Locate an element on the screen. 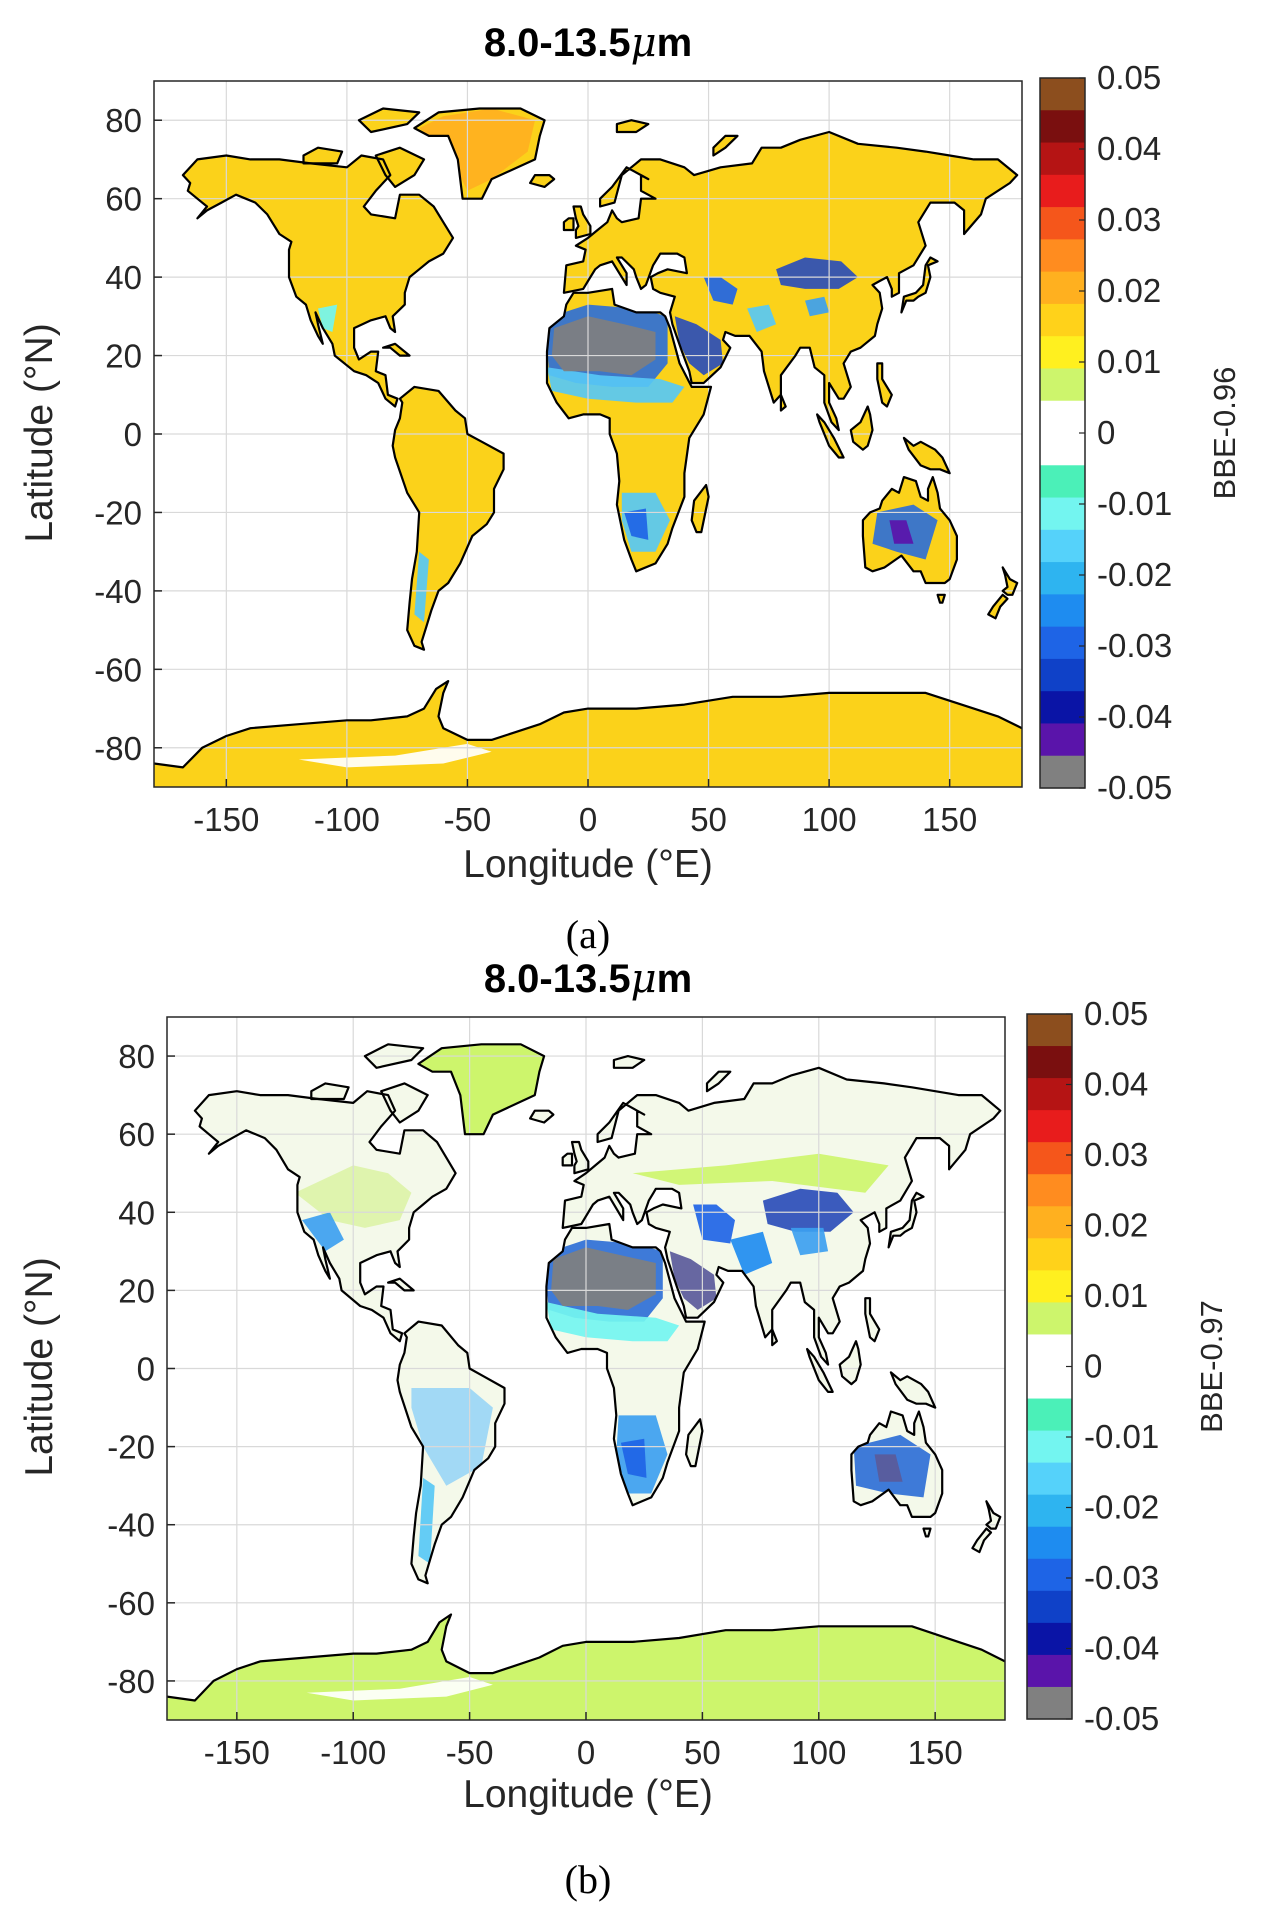 This screenshot has width=1264, height=1912. y-tick-label: -80 is located at coordinates (131, 1681).